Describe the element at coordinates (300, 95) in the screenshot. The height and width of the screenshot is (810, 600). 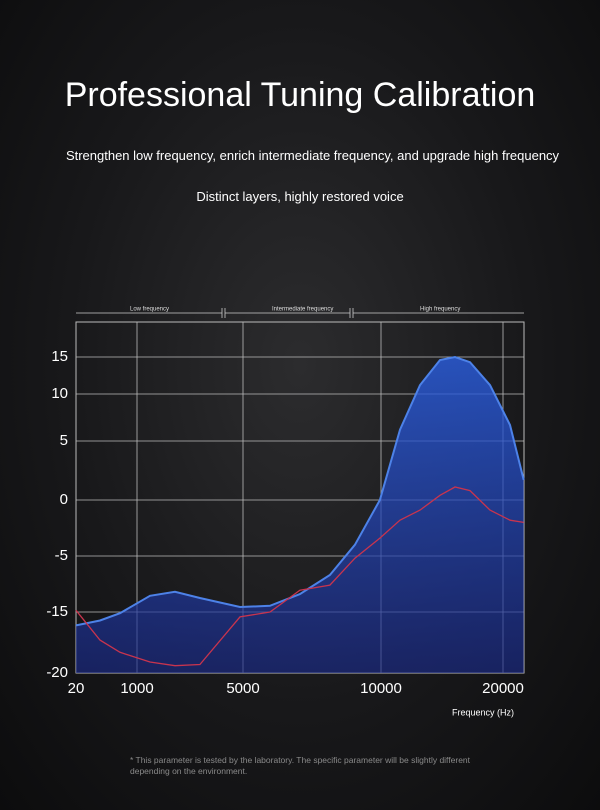
I see `title: Professional Tuning Calibration` at that location.